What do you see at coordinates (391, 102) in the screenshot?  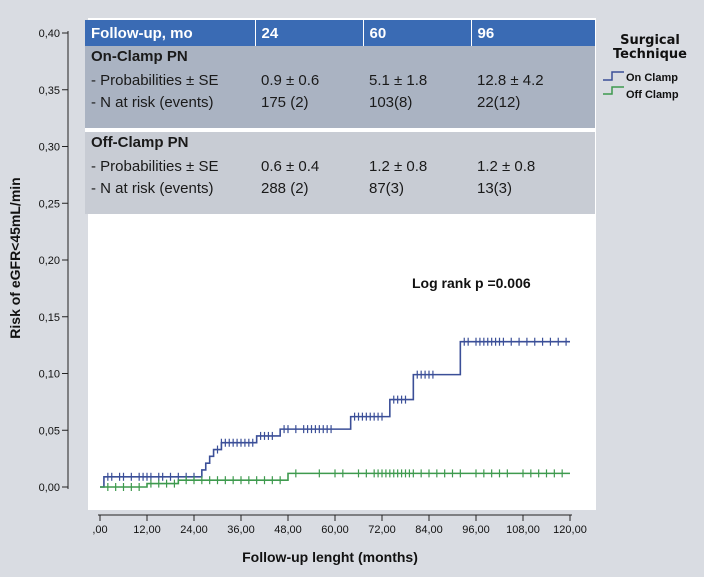 I see `on-clamp-atrisk-60: 103(8)` at bounding box center [391, 102].